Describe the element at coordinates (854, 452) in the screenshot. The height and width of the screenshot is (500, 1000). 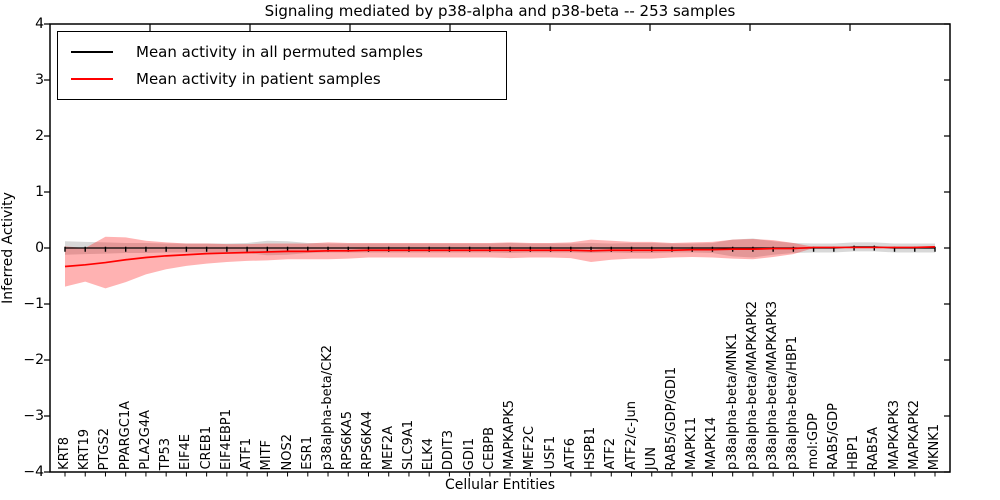
I see `x-tick-label: HBP1` at that location.